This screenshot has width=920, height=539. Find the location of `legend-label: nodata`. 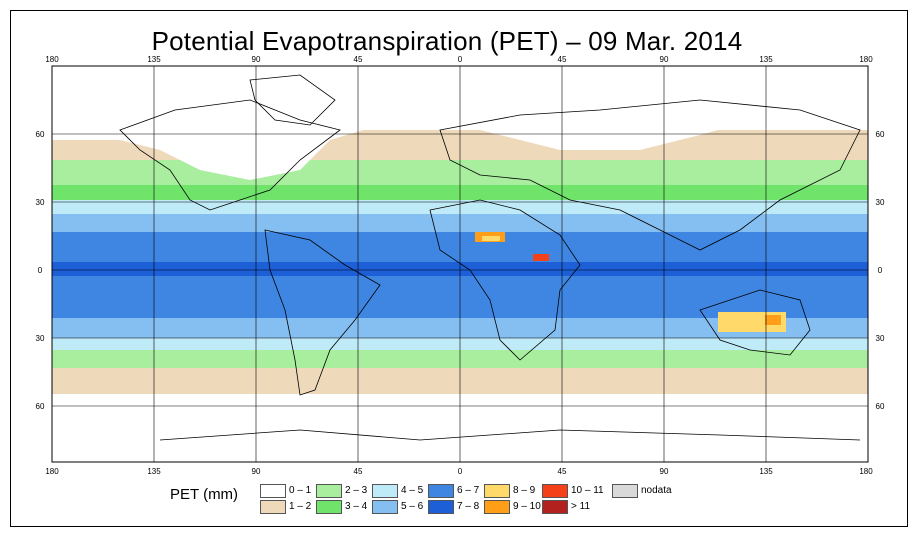

legend-label: nodata is located at coordinates (656, 490).